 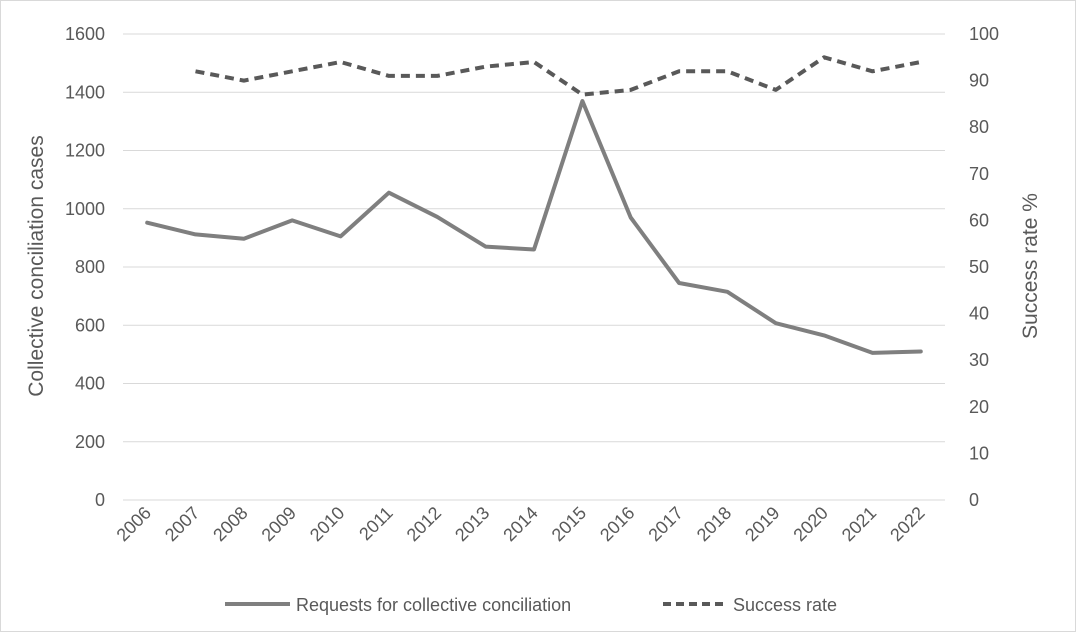 What do you see at coordinates (979, 267) in the screenshot?
I see `right-tick-label: 50` at bounding box center [979, 267].